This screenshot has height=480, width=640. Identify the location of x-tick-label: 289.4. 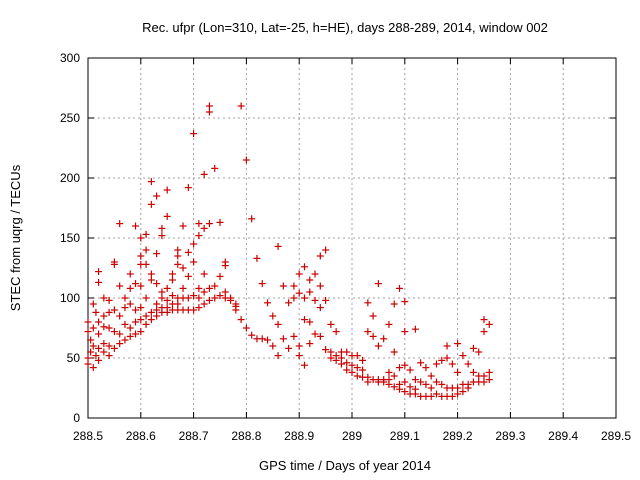
(563, 436).